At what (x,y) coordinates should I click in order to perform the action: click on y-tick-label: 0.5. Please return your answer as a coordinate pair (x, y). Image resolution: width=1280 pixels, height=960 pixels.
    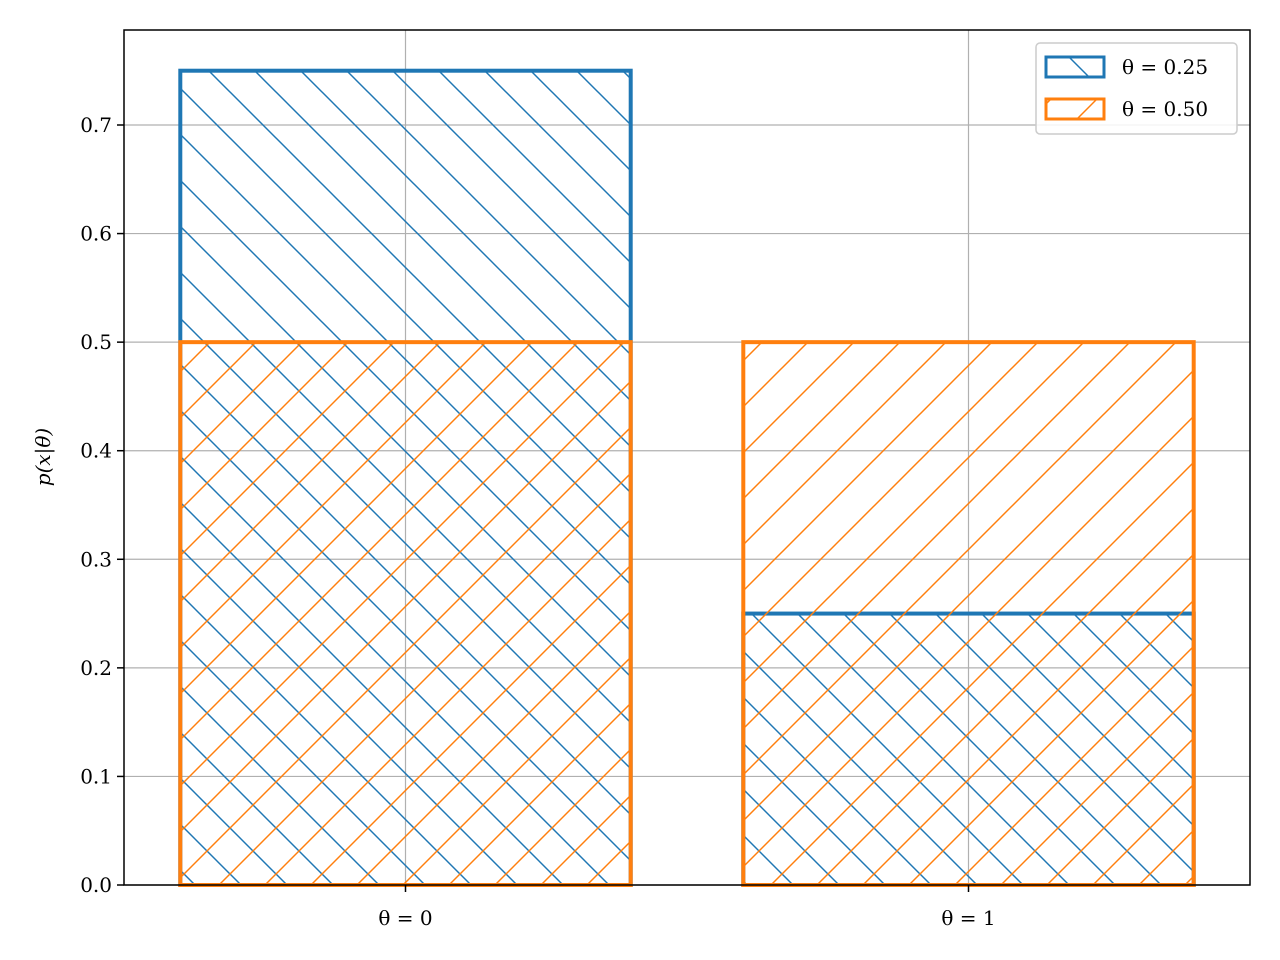
    Looking at the image, I should click on (96, 342).